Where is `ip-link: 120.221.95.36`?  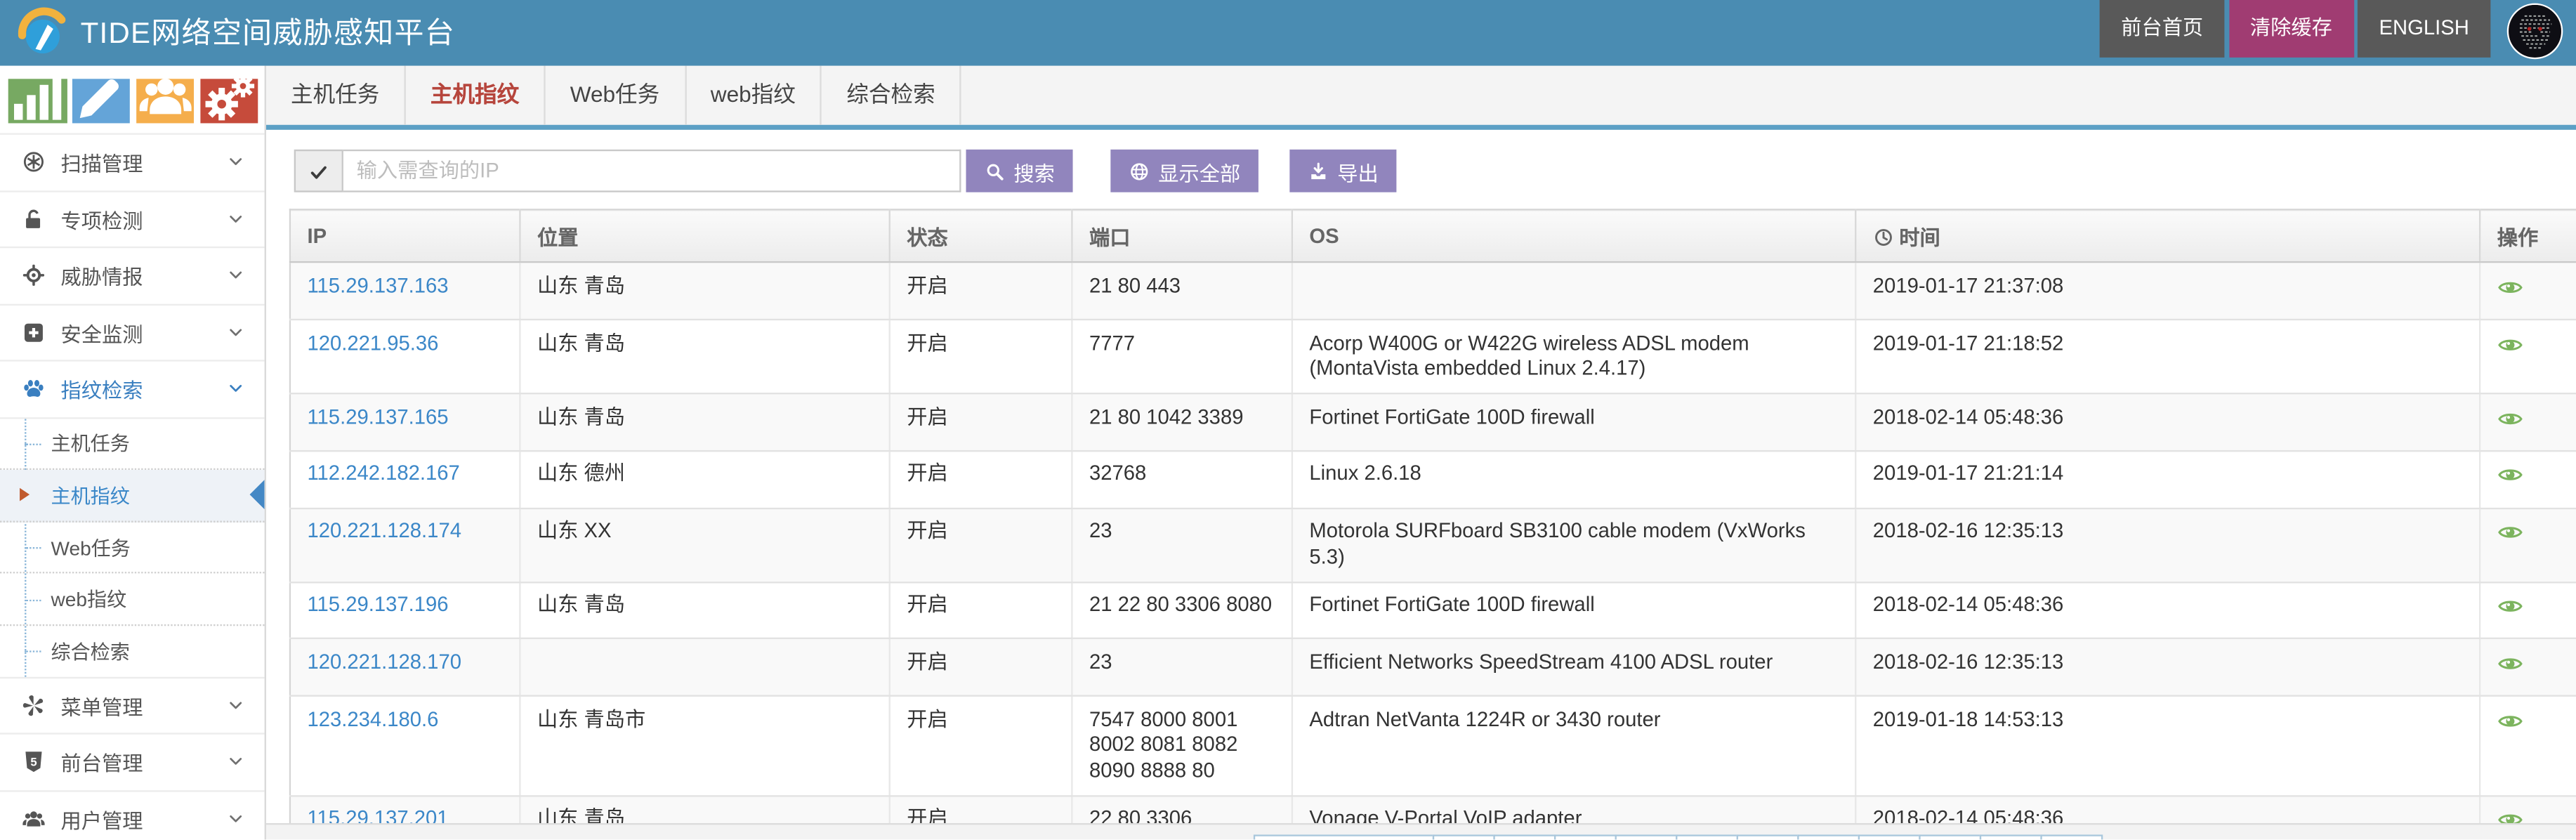 ip-link: 120.221.95.36 is located at coordinates (373, 343).